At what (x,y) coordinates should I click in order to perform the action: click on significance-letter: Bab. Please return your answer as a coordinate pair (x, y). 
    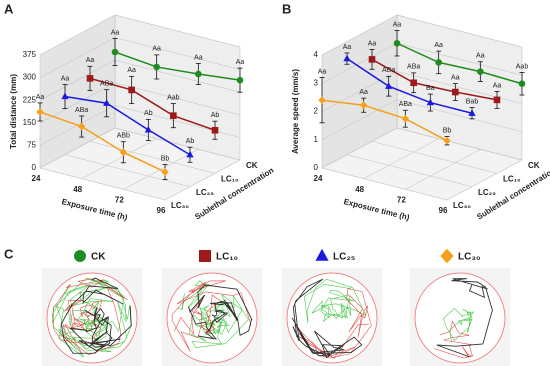
    Looking at the image, I should click on (472, 101).